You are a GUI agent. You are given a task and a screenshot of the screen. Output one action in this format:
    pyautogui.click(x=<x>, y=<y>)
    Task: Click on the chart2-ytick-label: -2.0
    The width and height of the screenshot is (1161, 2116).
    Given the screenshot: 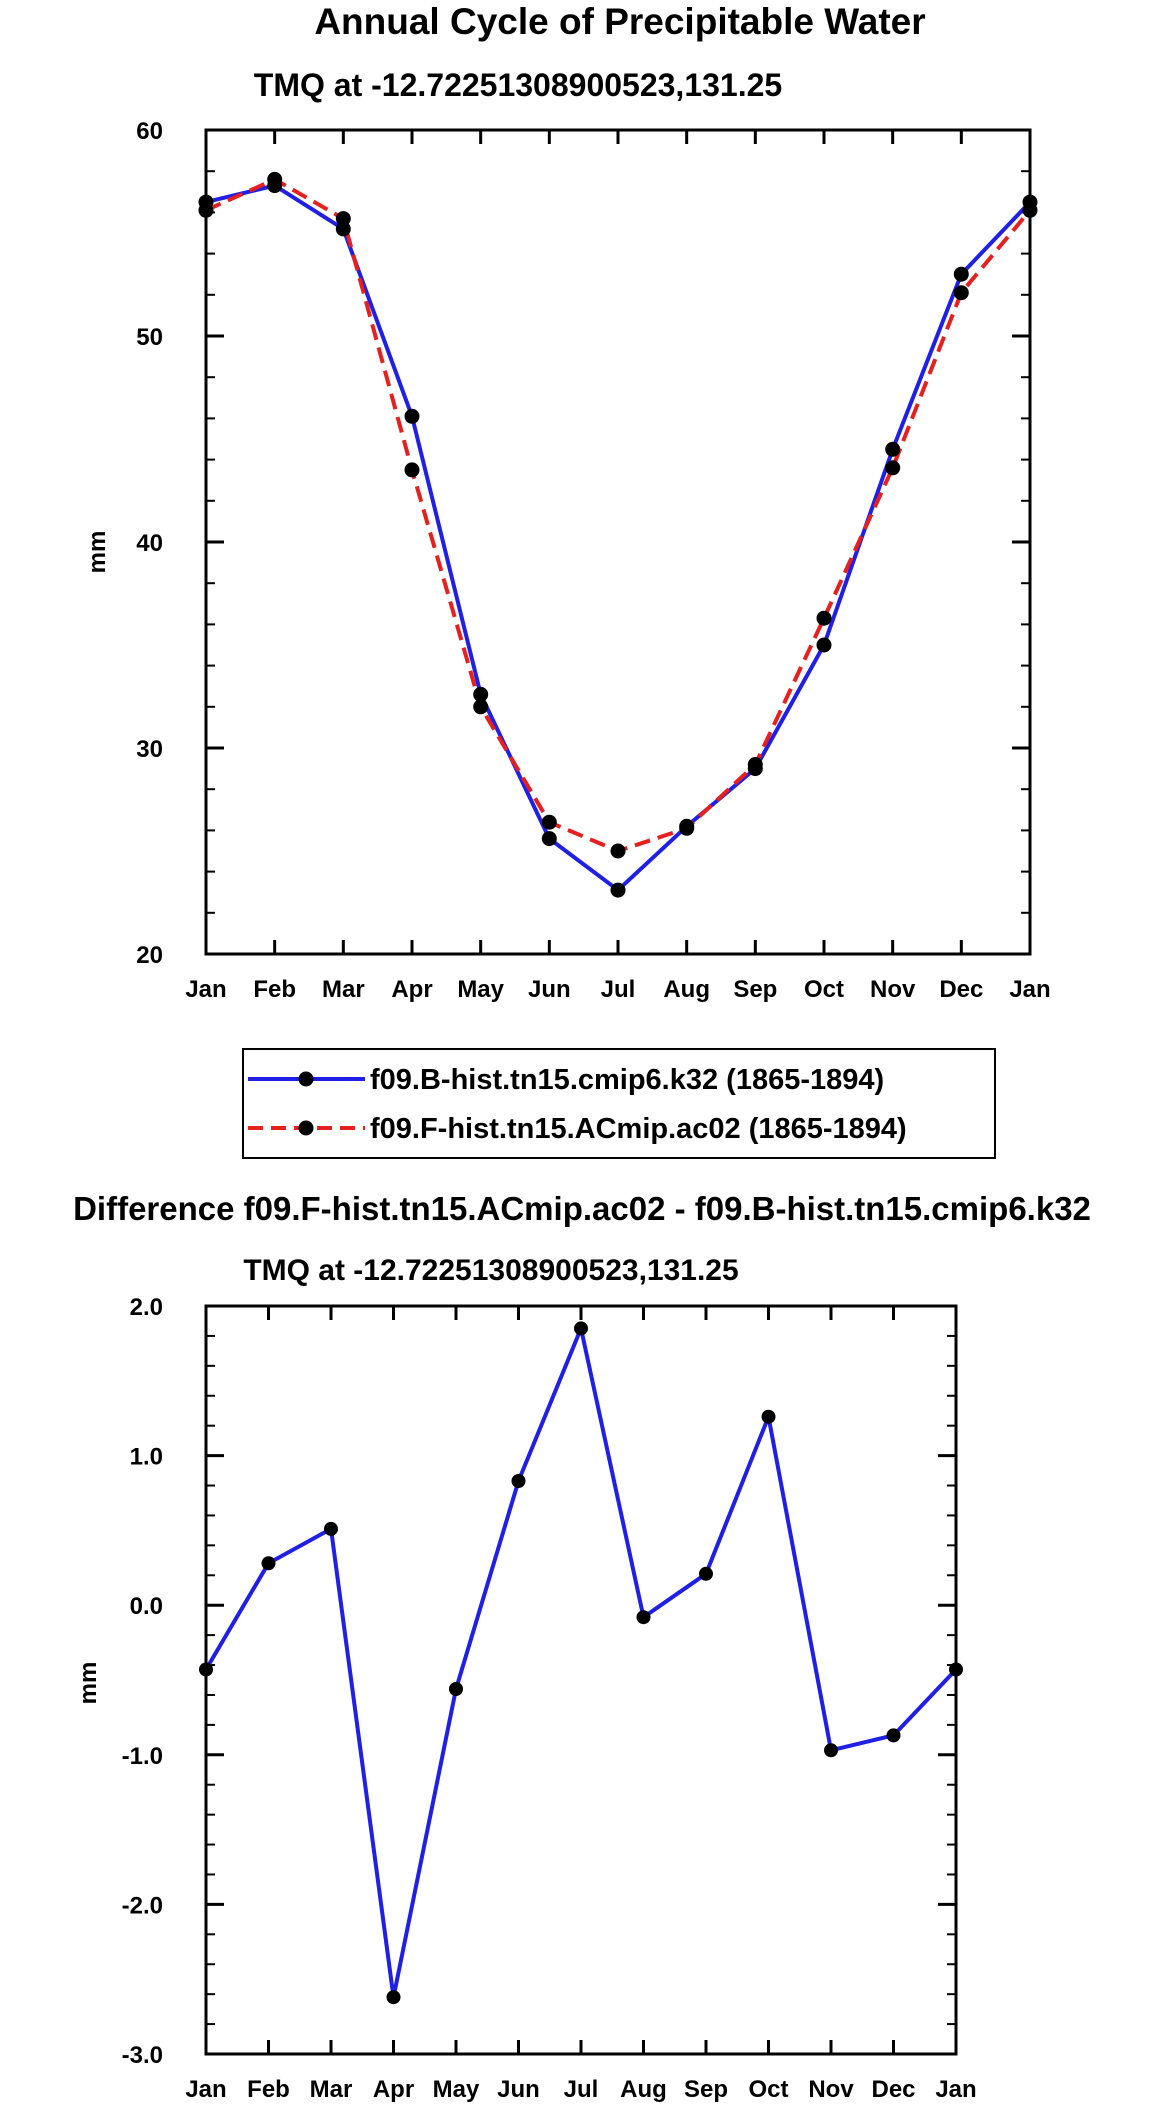 What is the action you would take?
    pyautogui.click(x=142, y=1905)
    